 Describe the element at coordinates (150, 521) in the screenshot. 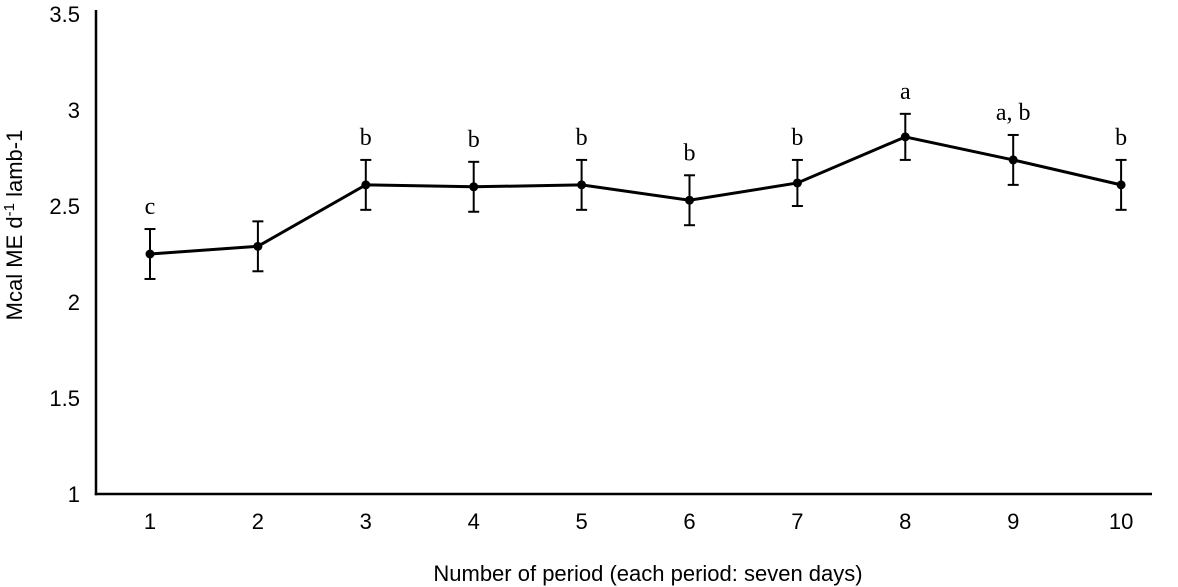

I see `x-tick-label: 1` at that location.